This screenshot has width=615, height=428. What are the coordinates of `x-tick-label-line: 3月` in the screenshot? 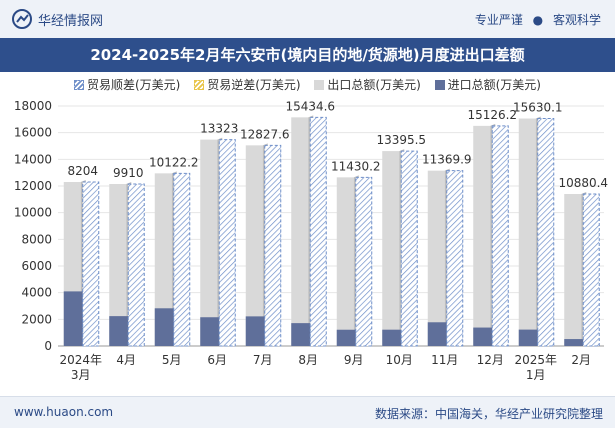 It's located at (81, 375).